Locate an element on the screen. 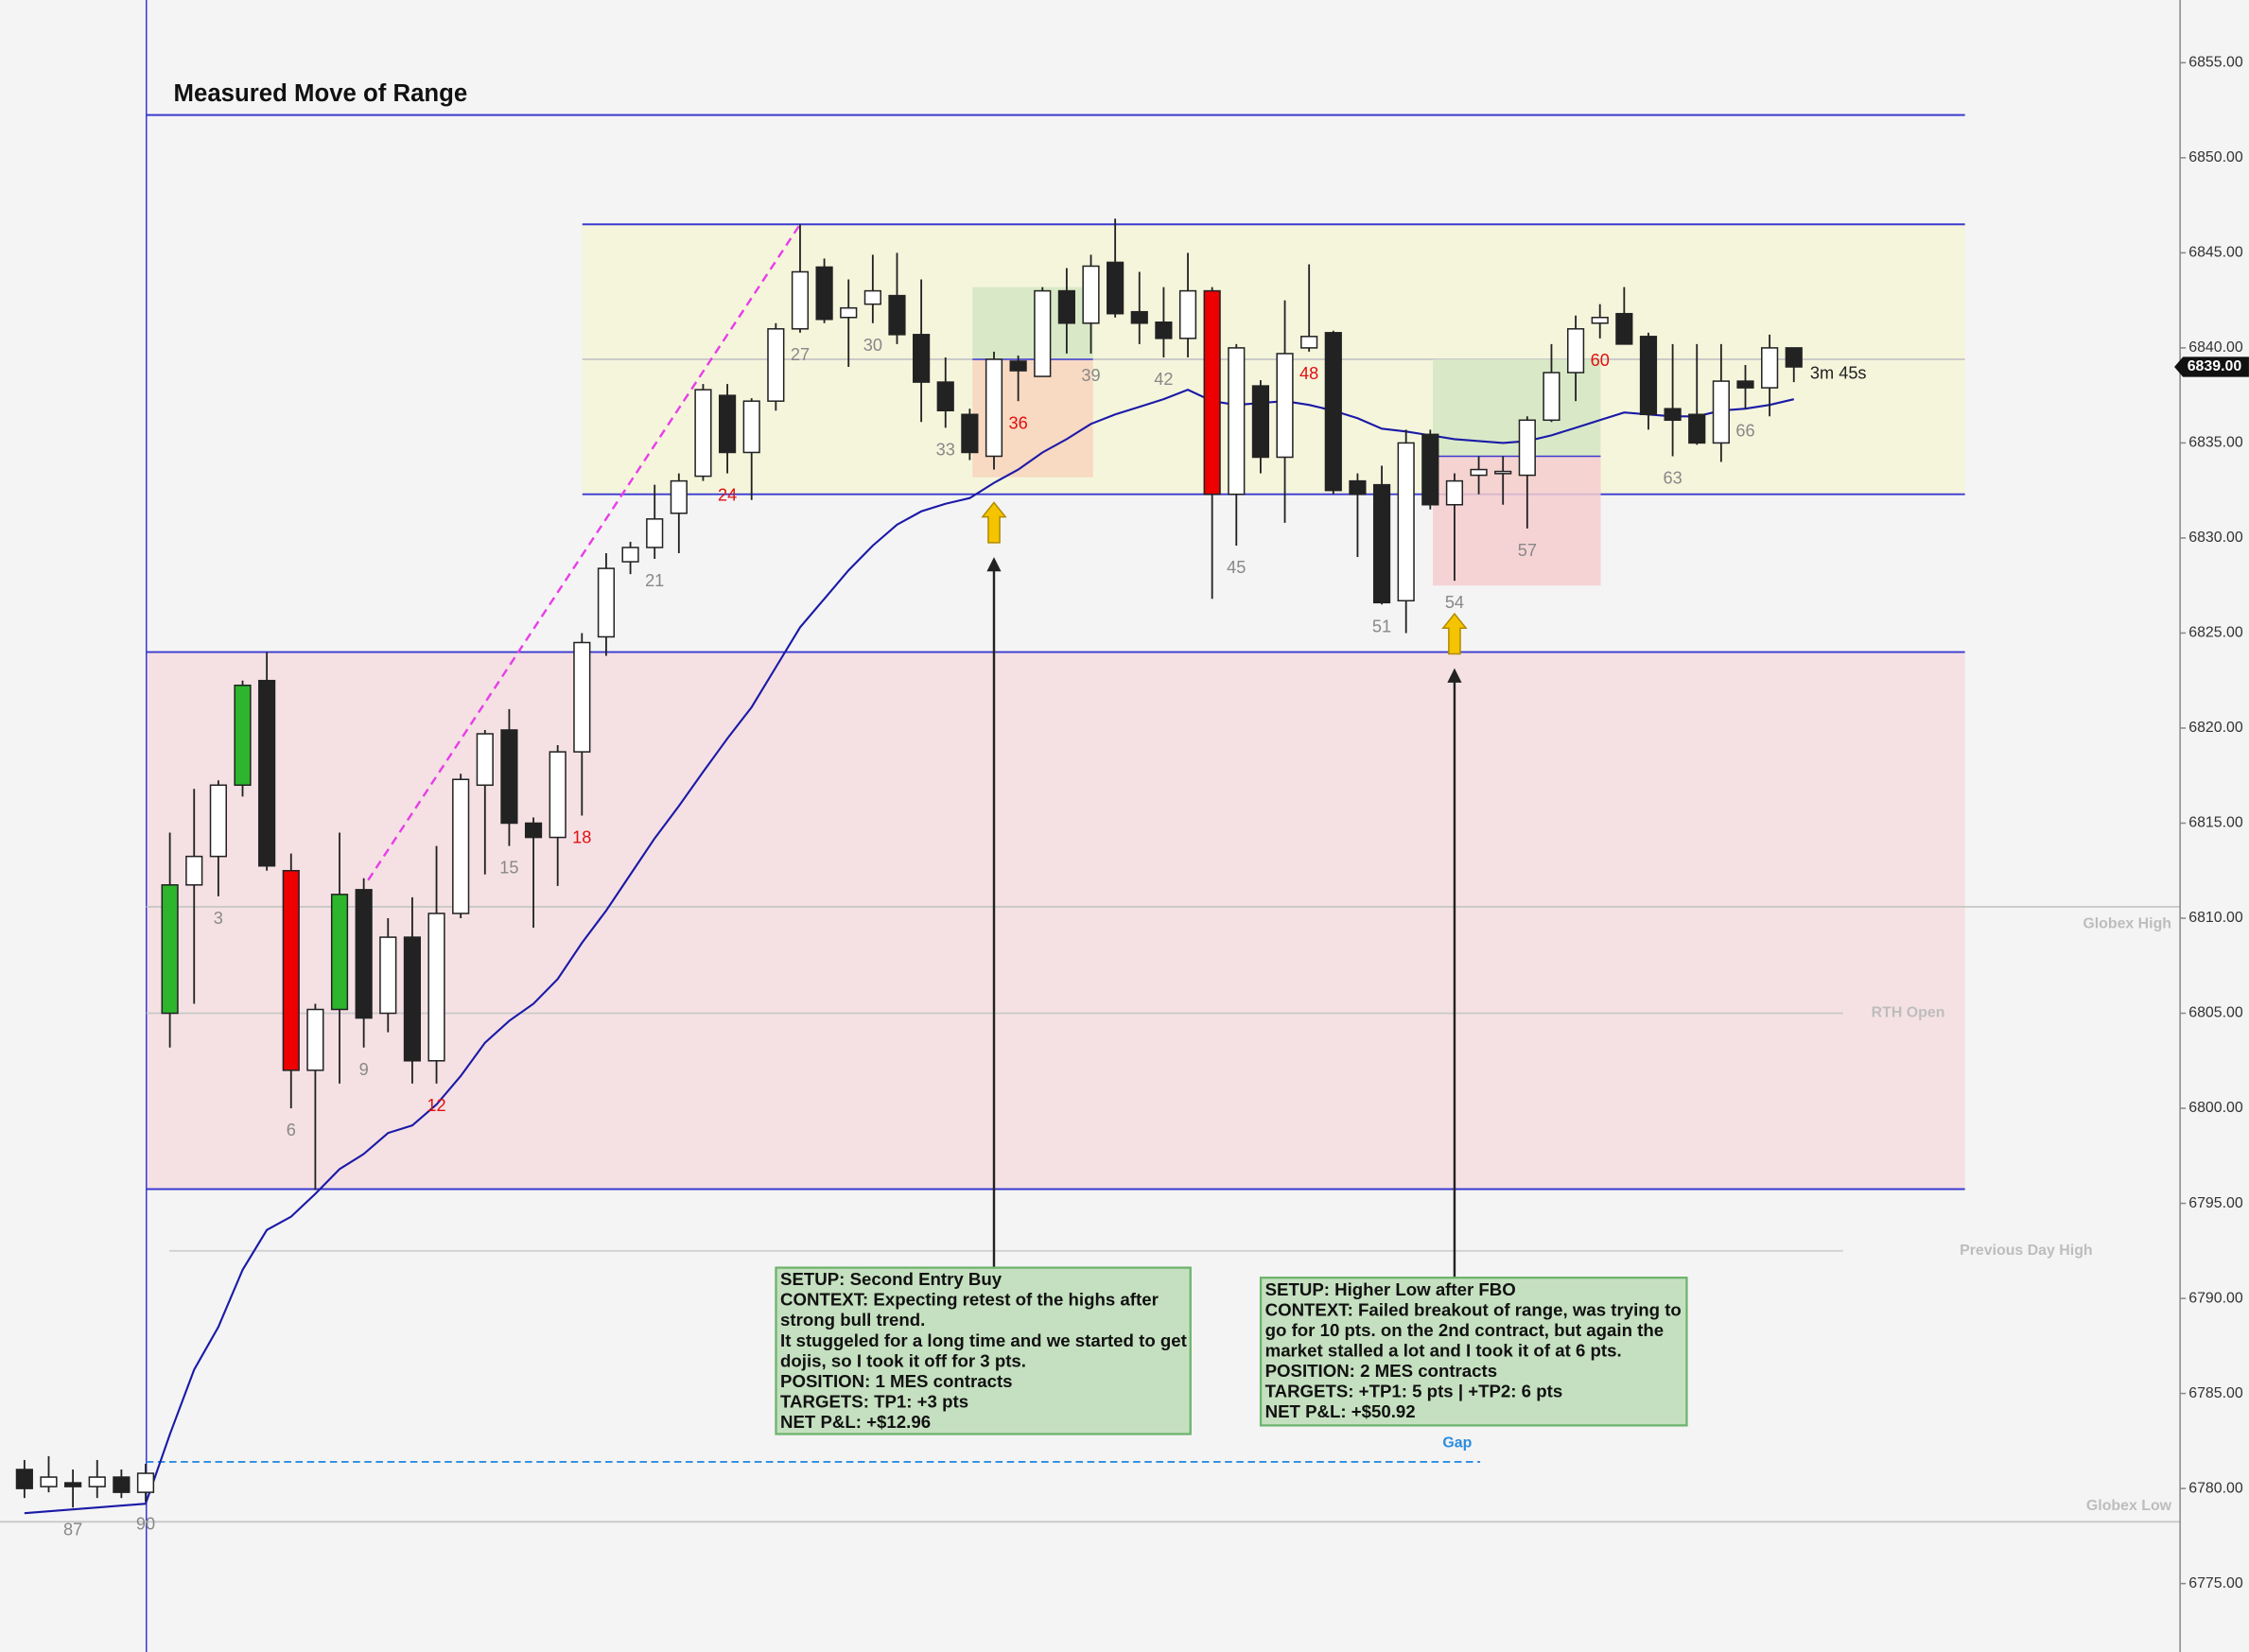  level-label: RTH Open is located at coordinates (1909, 1013).